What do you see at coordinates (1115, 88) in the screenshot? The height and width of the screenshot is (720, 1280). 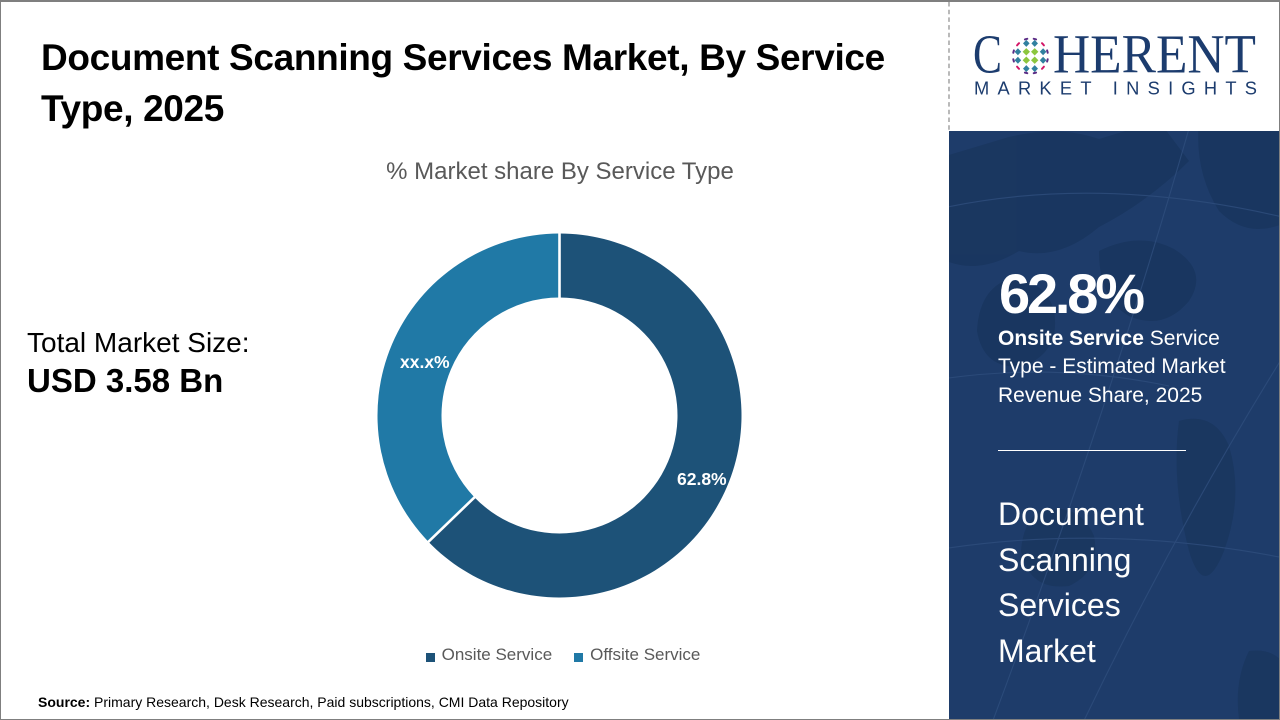 I see `svg-text: MARKET INSIGHTS` at bounding box center [1115, 88].